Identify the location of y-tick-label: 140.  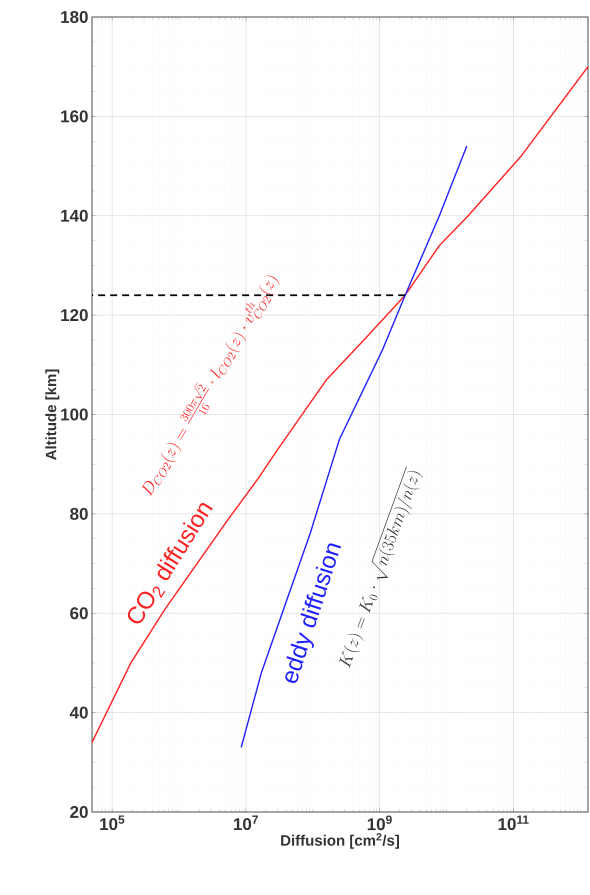
(74, 216).